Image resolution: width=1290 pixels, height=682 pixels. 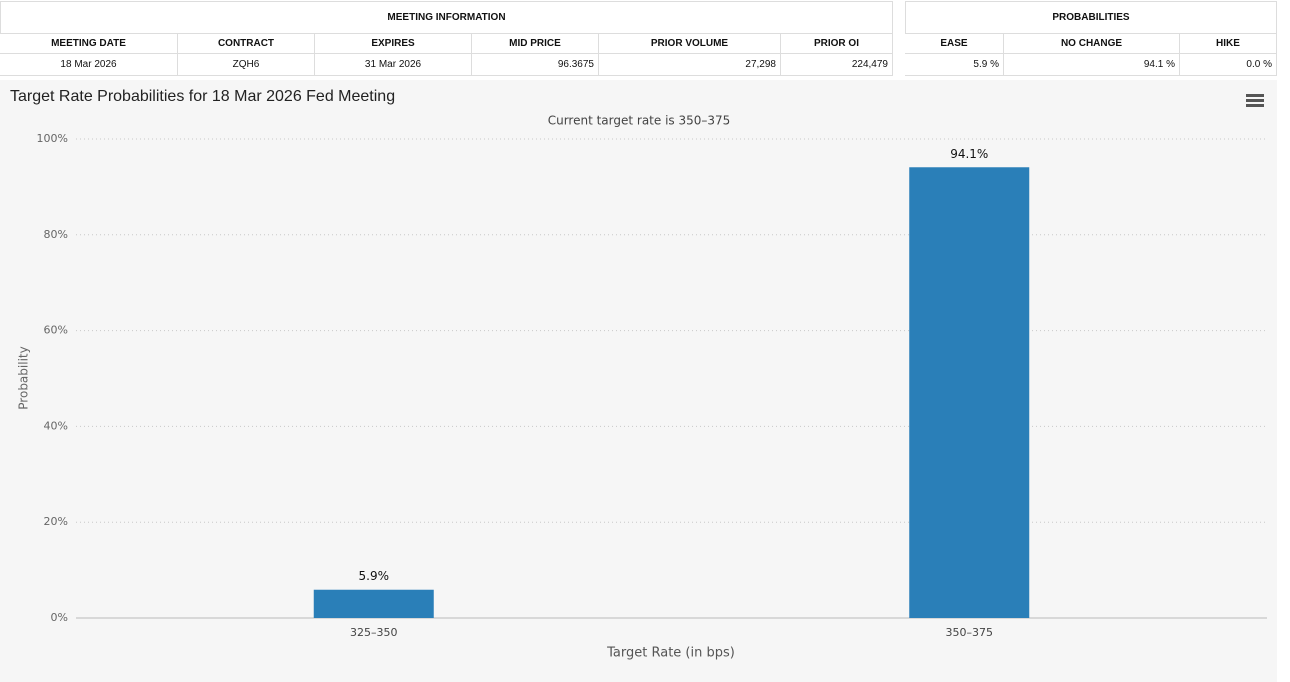 What do you see at coordinates (24, 377) in the screenshot?
I see `y-axis-label: Probability` at bounding box center [24, 377].